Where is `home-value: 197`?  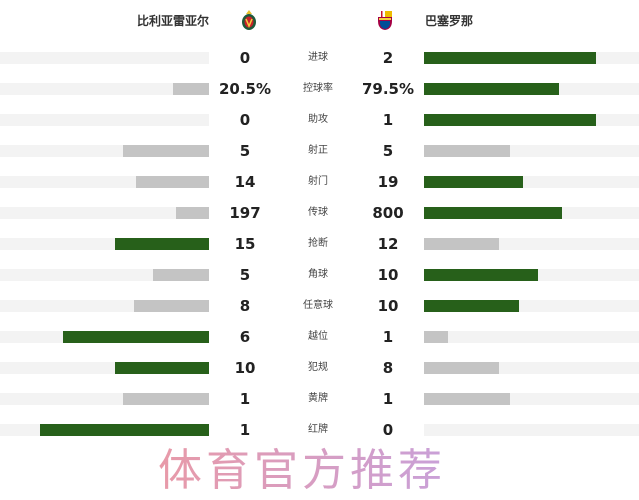
home-value: 197 is located at coordinates (245, 213).